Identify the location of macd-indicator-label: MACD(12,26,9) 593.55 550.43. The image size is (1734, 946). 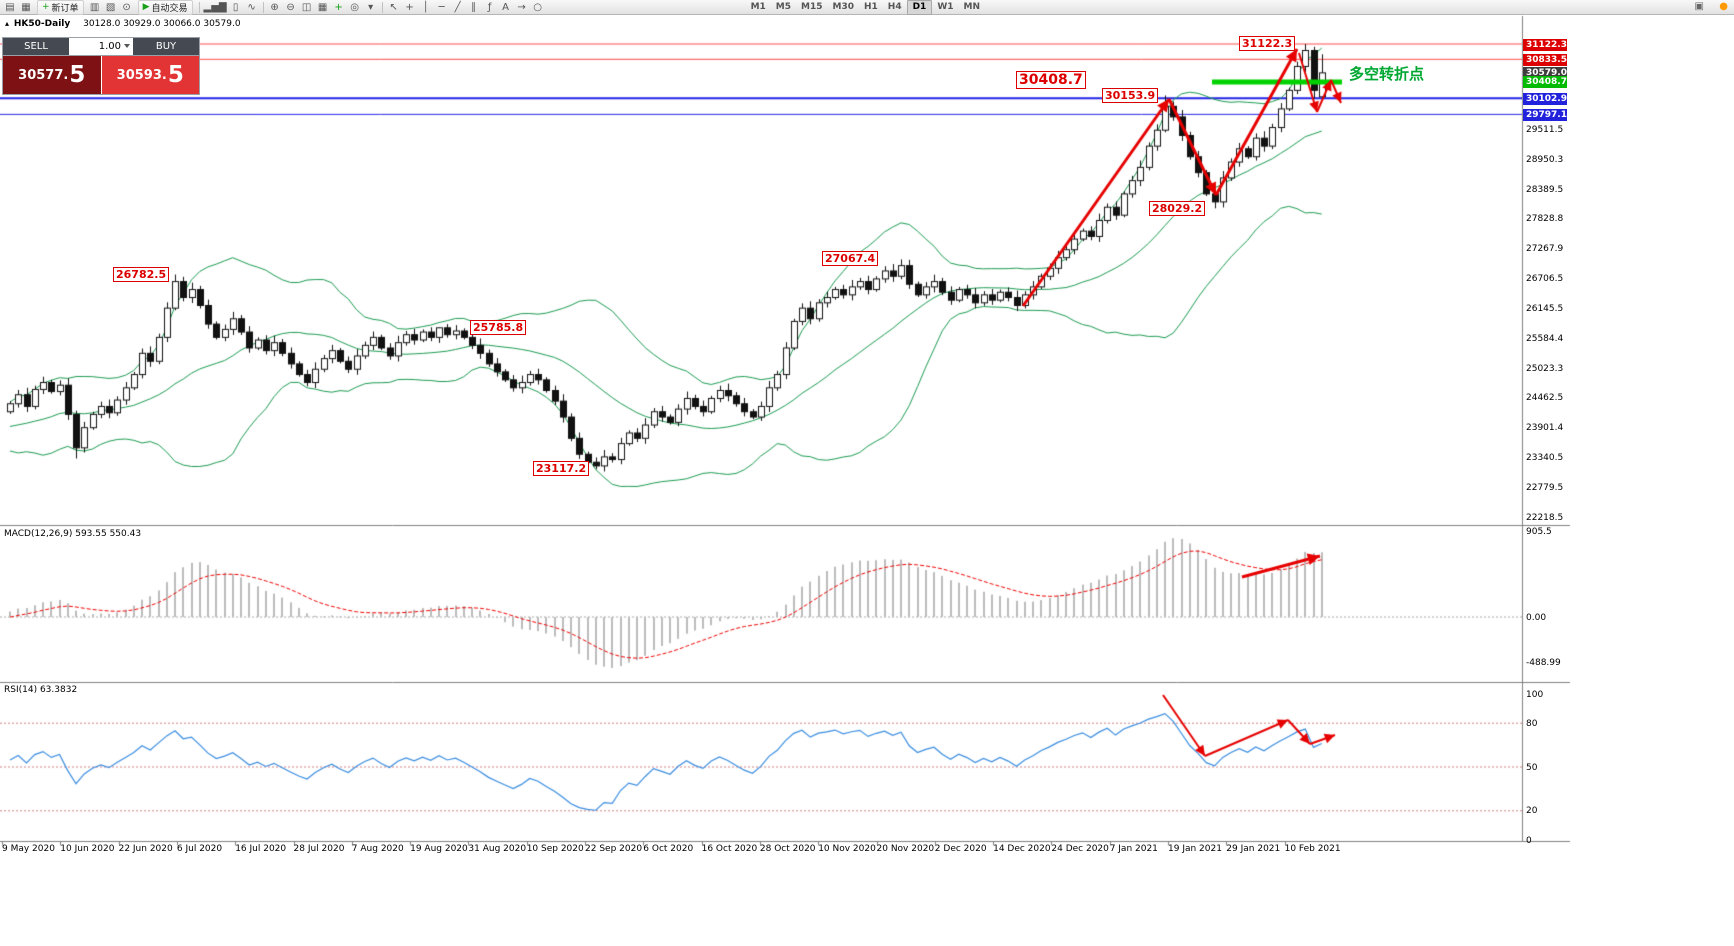
(73, 534).